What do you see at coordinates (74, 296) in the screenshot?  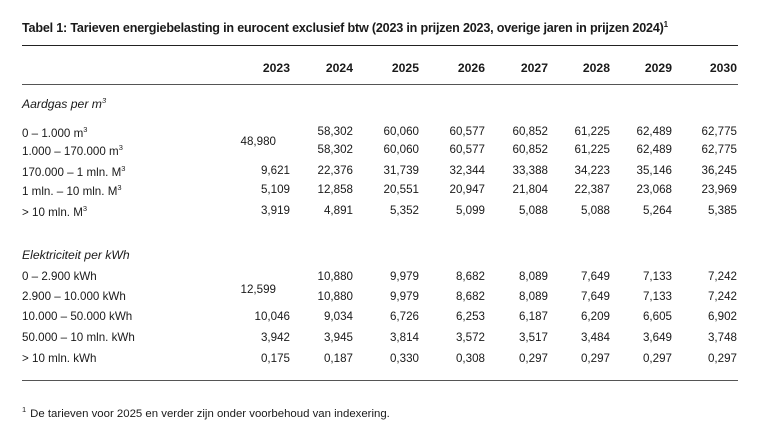 I see `elec-row-label: 2.900 – 10.000 kWh` at bounding box center [74, 296].